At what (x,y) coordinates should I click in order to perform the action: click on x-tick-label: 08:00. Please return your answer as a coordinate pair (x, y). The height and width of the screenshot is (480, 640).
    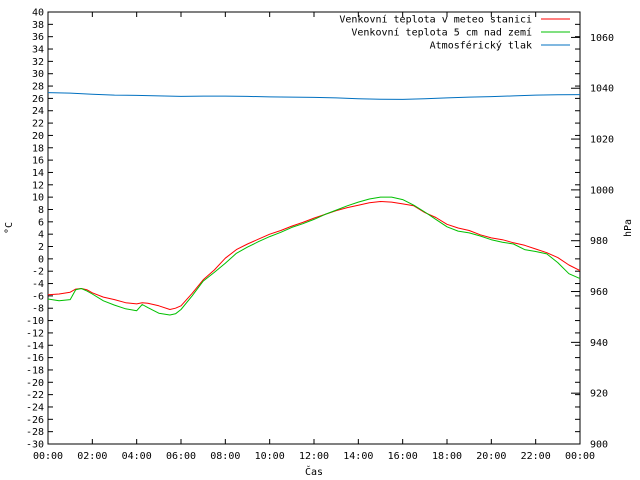
    Looking at the image, I should click on (225, 456).